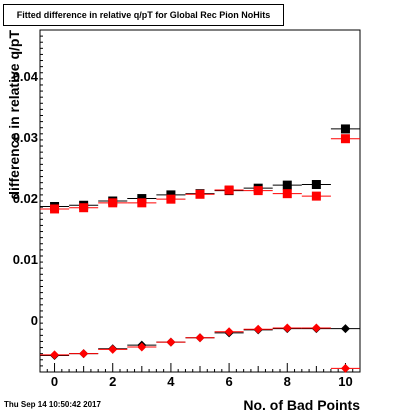  What do you see at coordinates (52, 404) in the screenshot?
I see `timestamp: Thu Sep 14 10:50:42 2017` at bounding box center [52, 404].